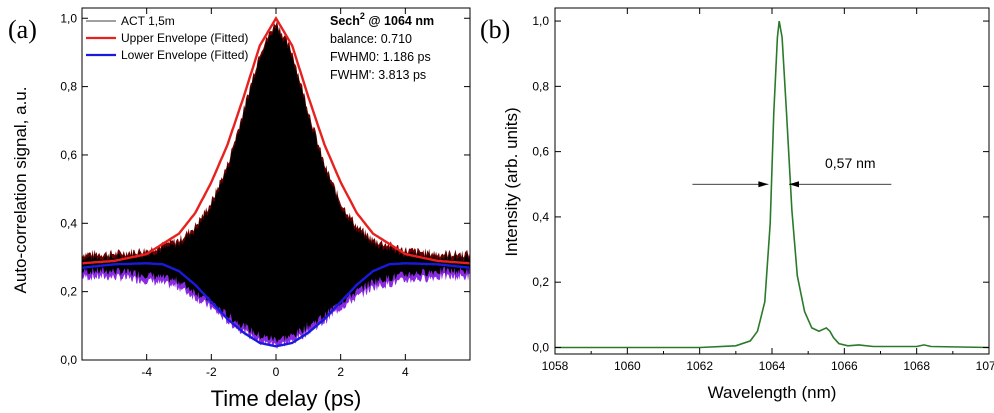 Image resolution: width=994 pixels, height=413 pixels. What do you see at coordinates (850, 163) in the screenshot?
I see `fwhm-label: 0,57 nm` at bounding box center [850, 163].